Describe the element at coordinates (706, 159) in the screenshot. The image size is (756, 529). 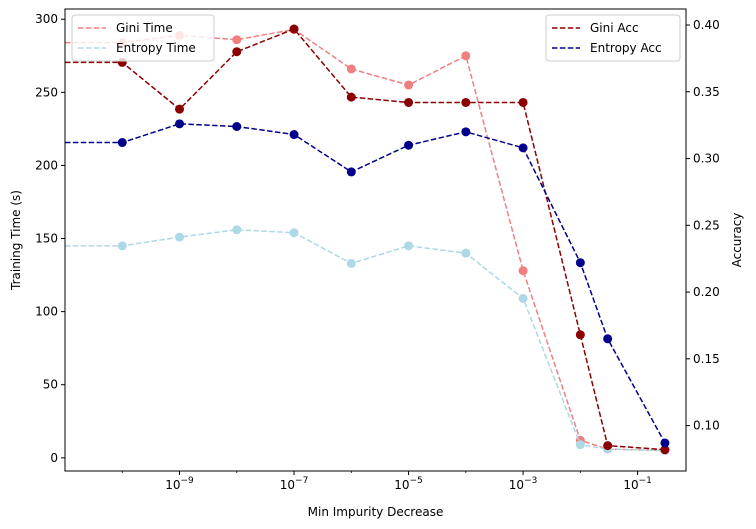
I see `y-right-tick-label: 0.30` at that location.